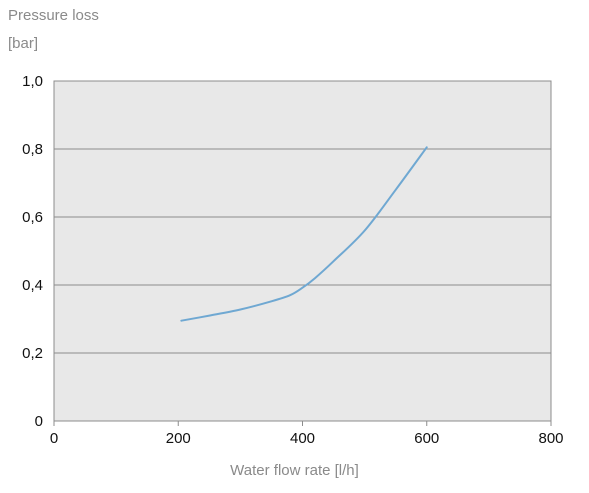  I want to click on y-axis-label-line-1: Pressure loss, so click(53, 15).